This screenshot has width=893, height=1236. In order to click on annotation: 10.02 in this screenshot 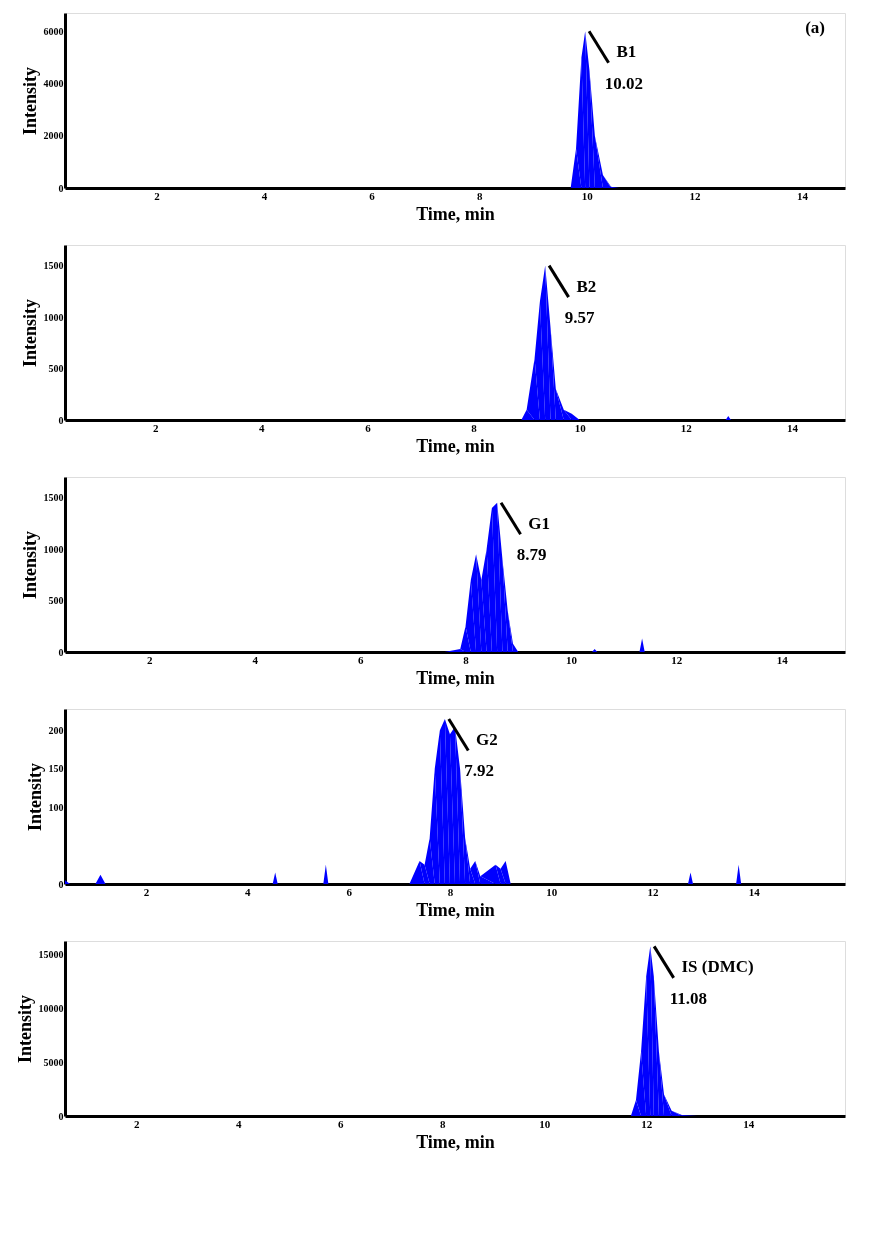, I will do `click(623, 83)`.